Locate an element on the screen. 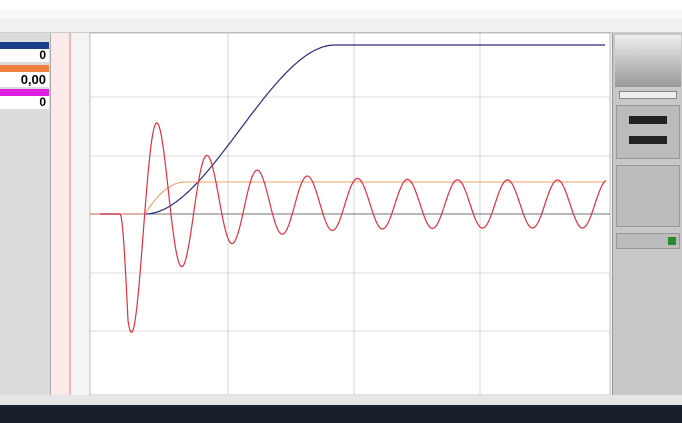 This screenshot has width=682, height=423. display-value: 0,00 is located at coordinates (24, 79).